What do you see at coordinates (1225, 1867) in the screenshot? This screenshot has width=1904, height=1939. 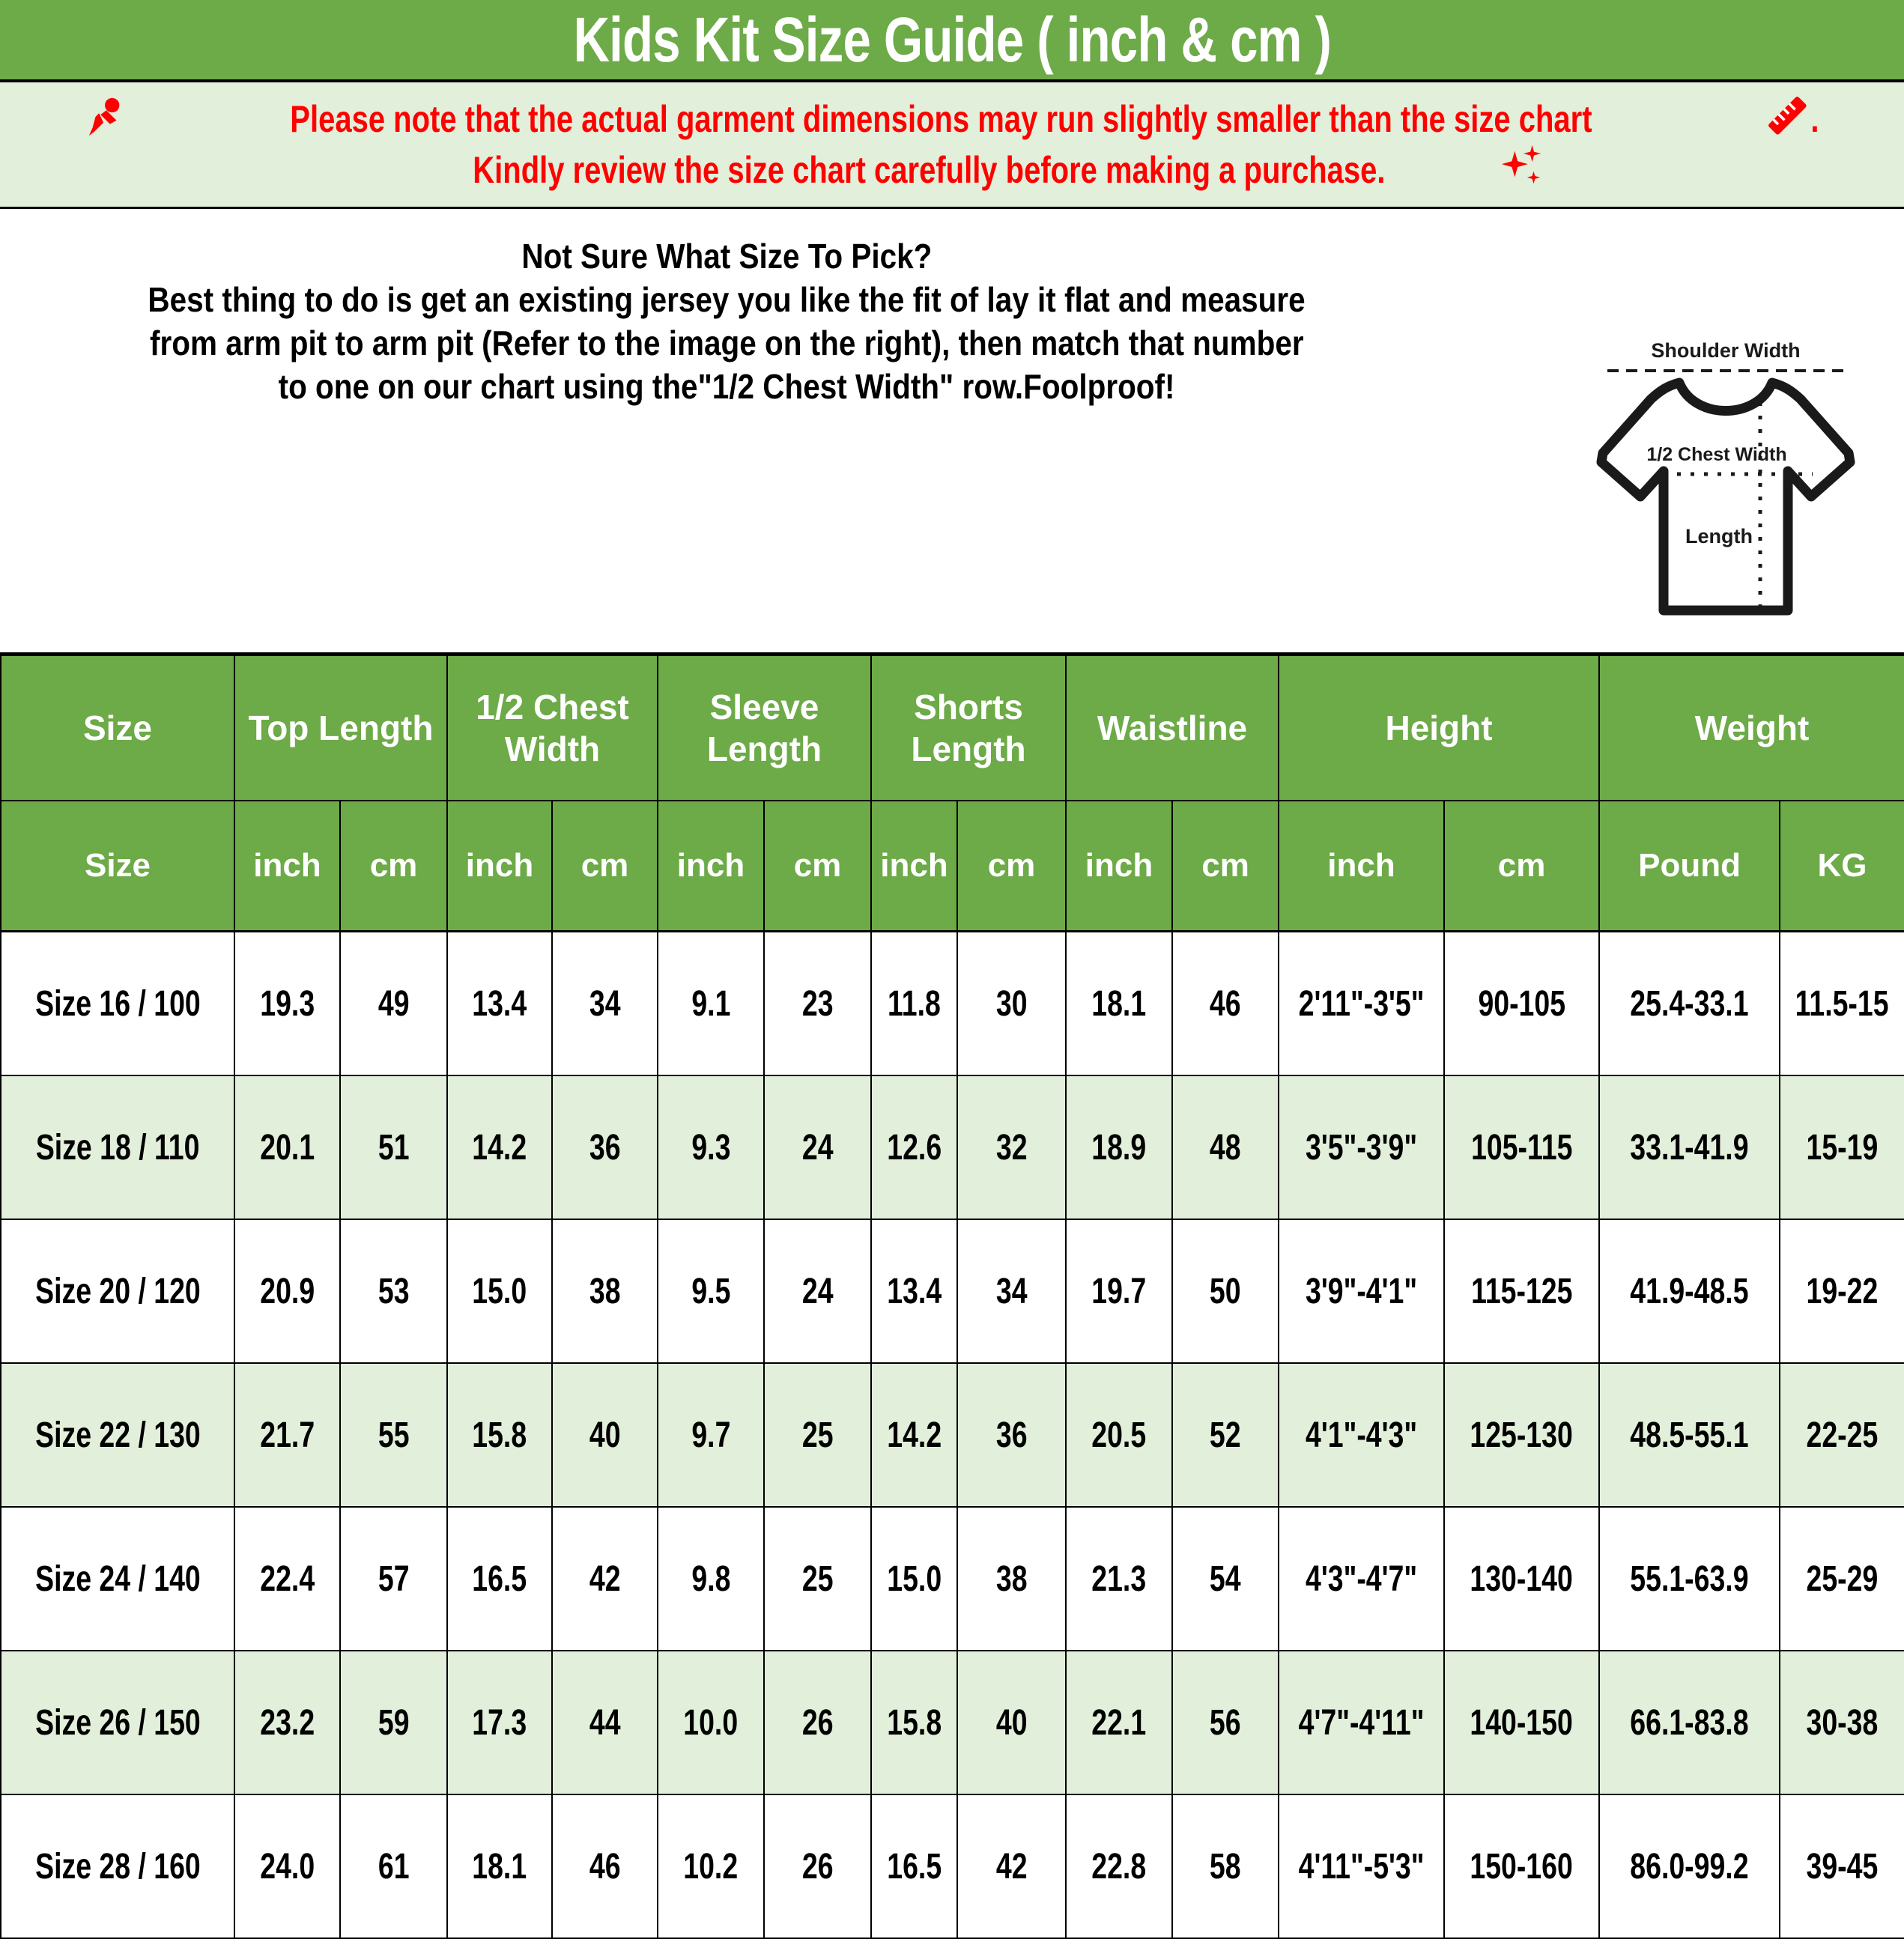 I see `size-value-cell: 58` at bounding box center [1225, 1867].